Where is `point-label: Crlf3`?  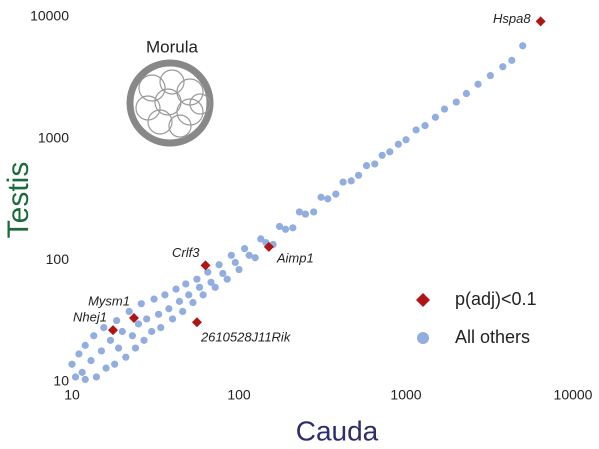
point-label: Crlf3 is located at coordinates (186, 252).